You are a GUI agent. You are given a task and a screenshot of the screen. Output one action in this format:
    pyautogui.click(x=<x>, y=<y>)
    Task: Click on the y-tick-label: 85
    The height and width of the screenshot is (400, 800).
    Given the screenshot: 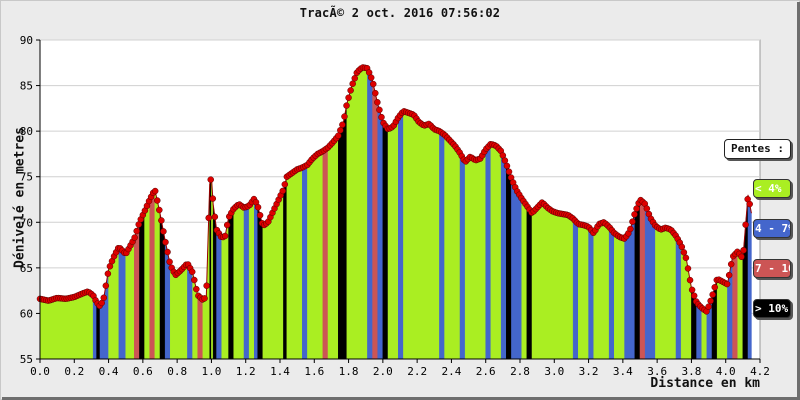 What is the action you would take?
    pyautogui.click(x=26, y=86)
    